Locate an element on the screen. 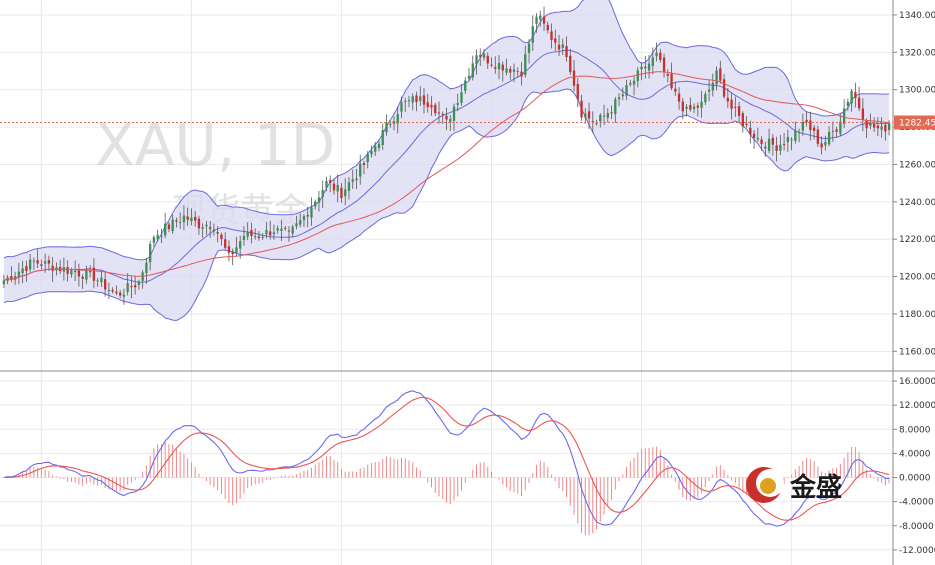  jinsheng-logo: 金盛 is located at coordinates (794, 485).